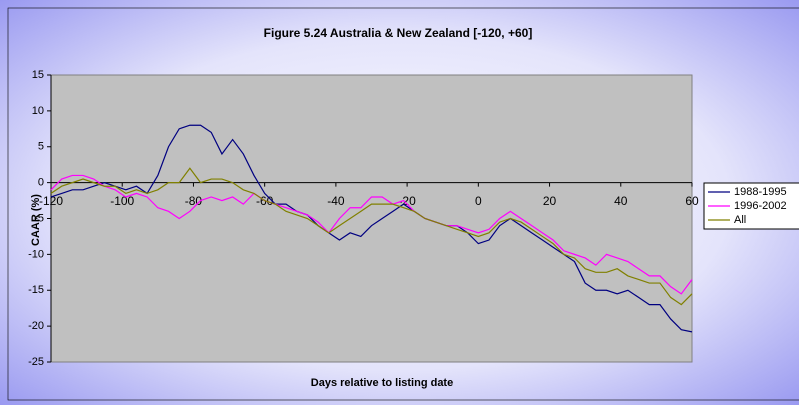  Describe the element at coordinates (39, 218) in the screenshot. I see `y-tick-label: -5` at that location.